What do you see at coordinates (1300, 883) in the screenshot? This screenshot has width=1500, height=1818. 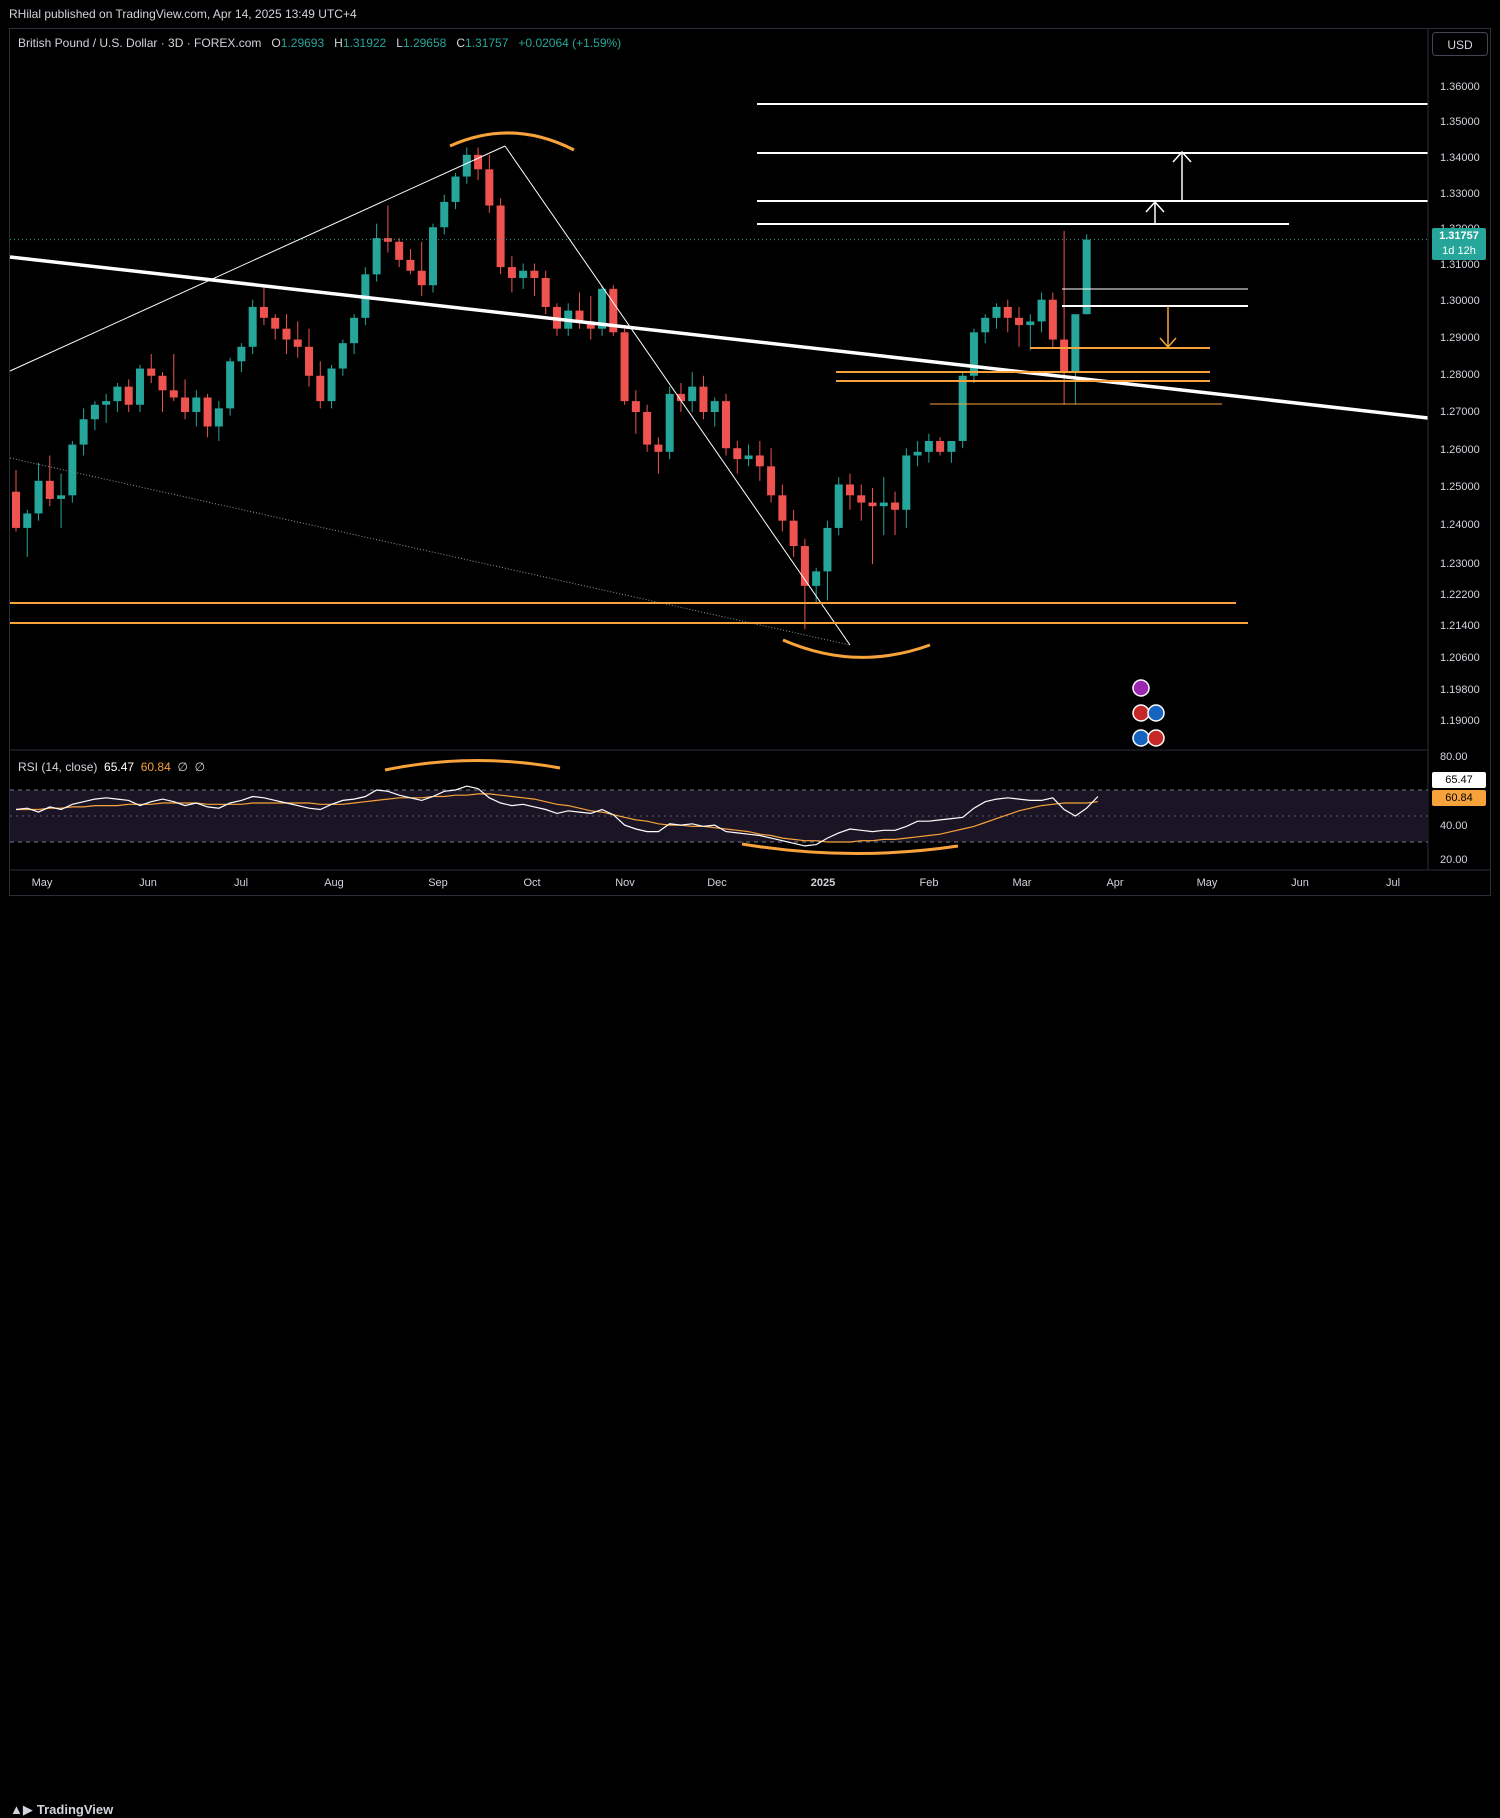 I see `x-tick-label: Jun` at bounding box center [1300, 883].